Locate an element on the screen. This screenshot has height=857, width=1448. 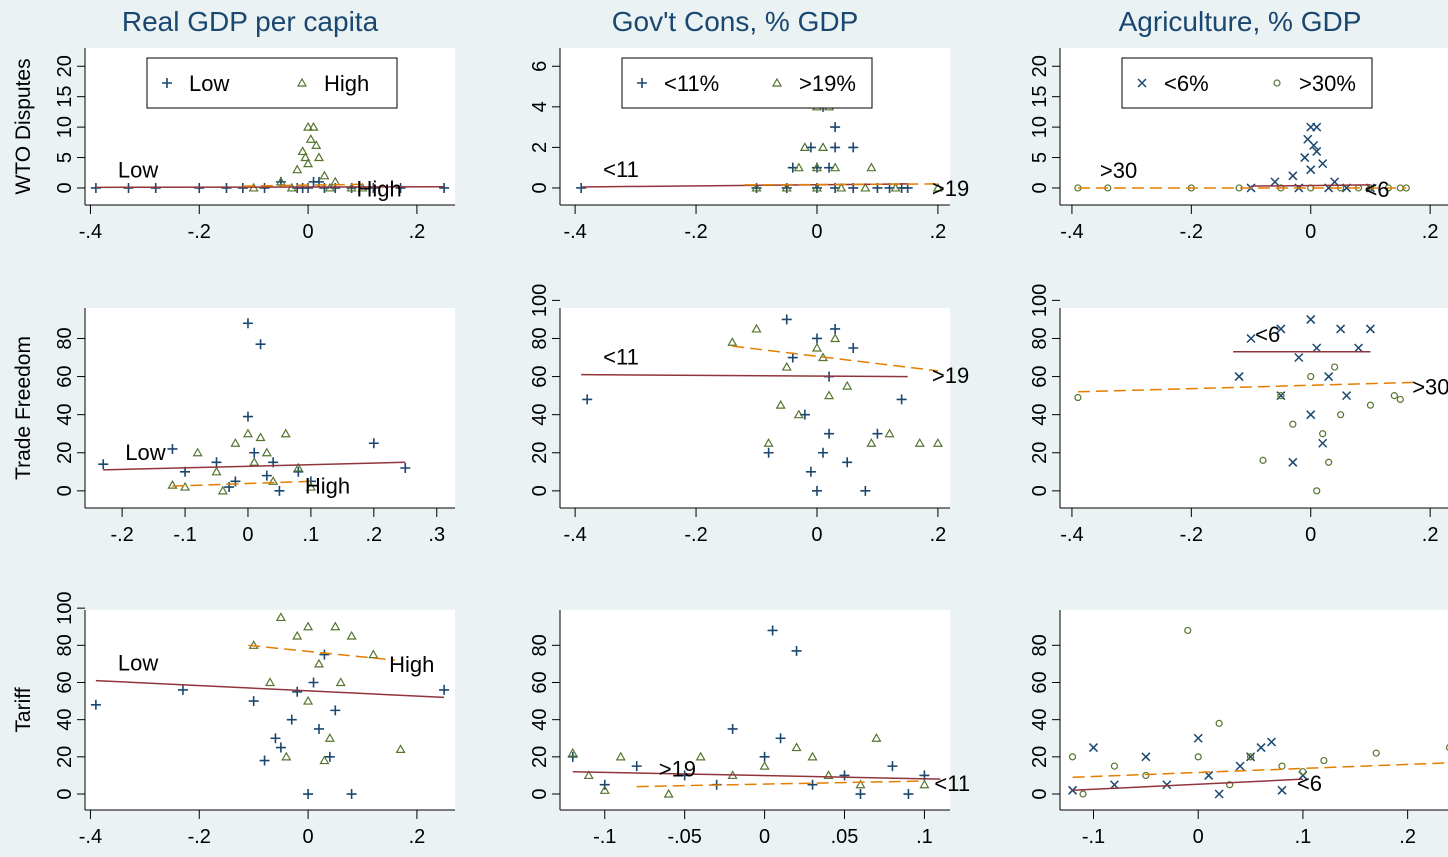
y-tick-label: 4 is located at coordinates (540, 106).